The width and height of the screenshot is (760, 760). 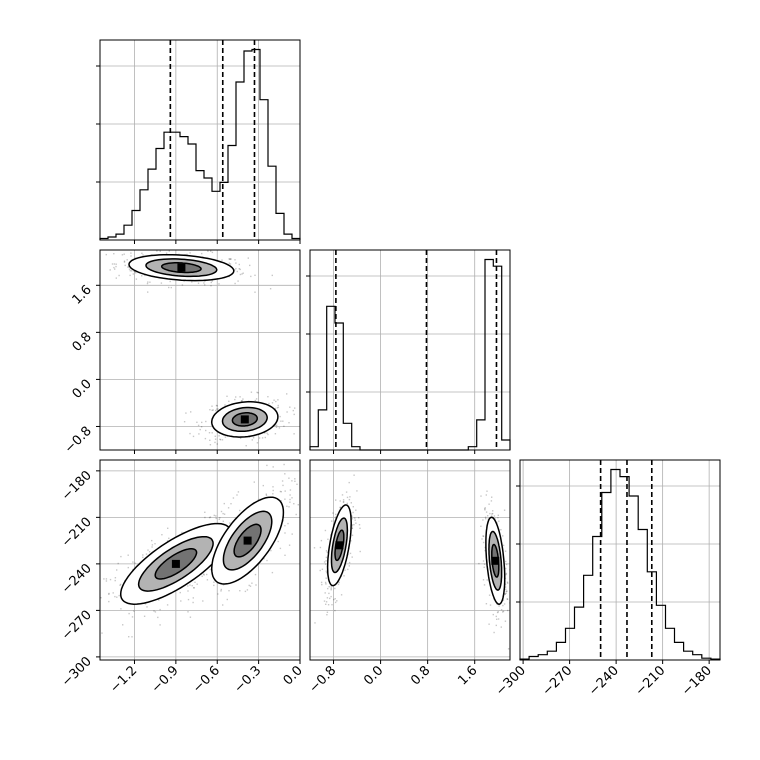 I want to click on histogram-step, so click(x=620, y=564).